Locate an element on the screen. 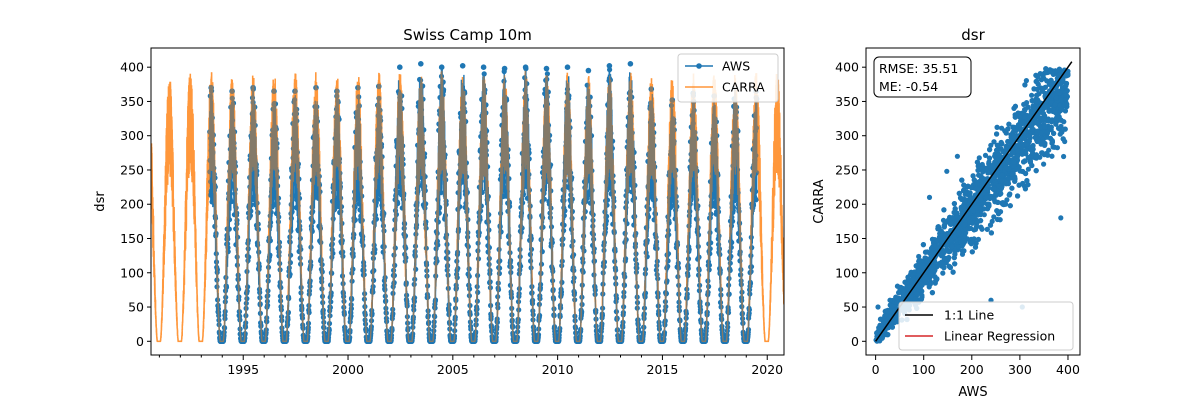 Image resolution: width=1200 pixels, height=400 pixels. y-tick-label: 400 is located at coordinates (132, 67).